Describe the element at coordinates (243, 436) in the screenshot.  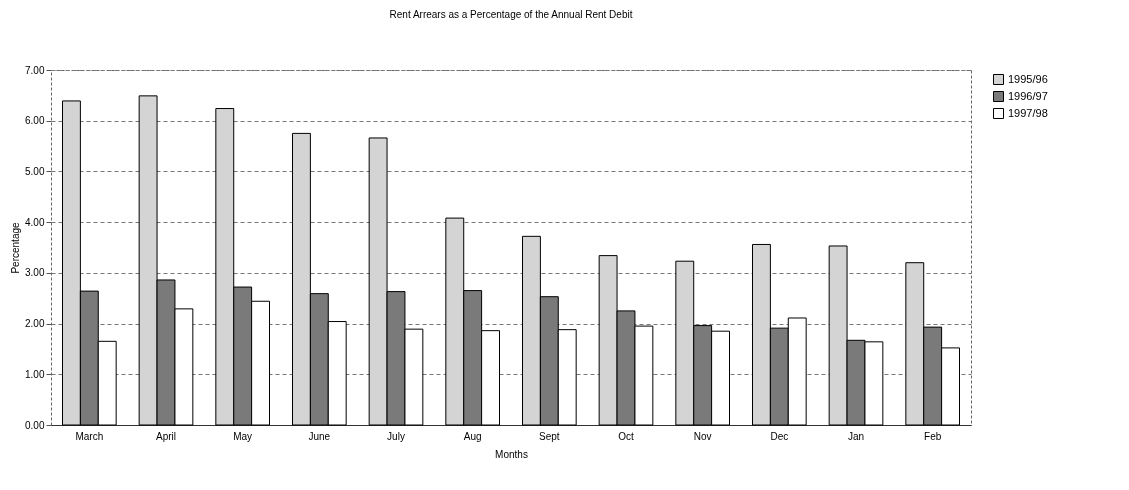
I see `x-tick-label: May` at that location.